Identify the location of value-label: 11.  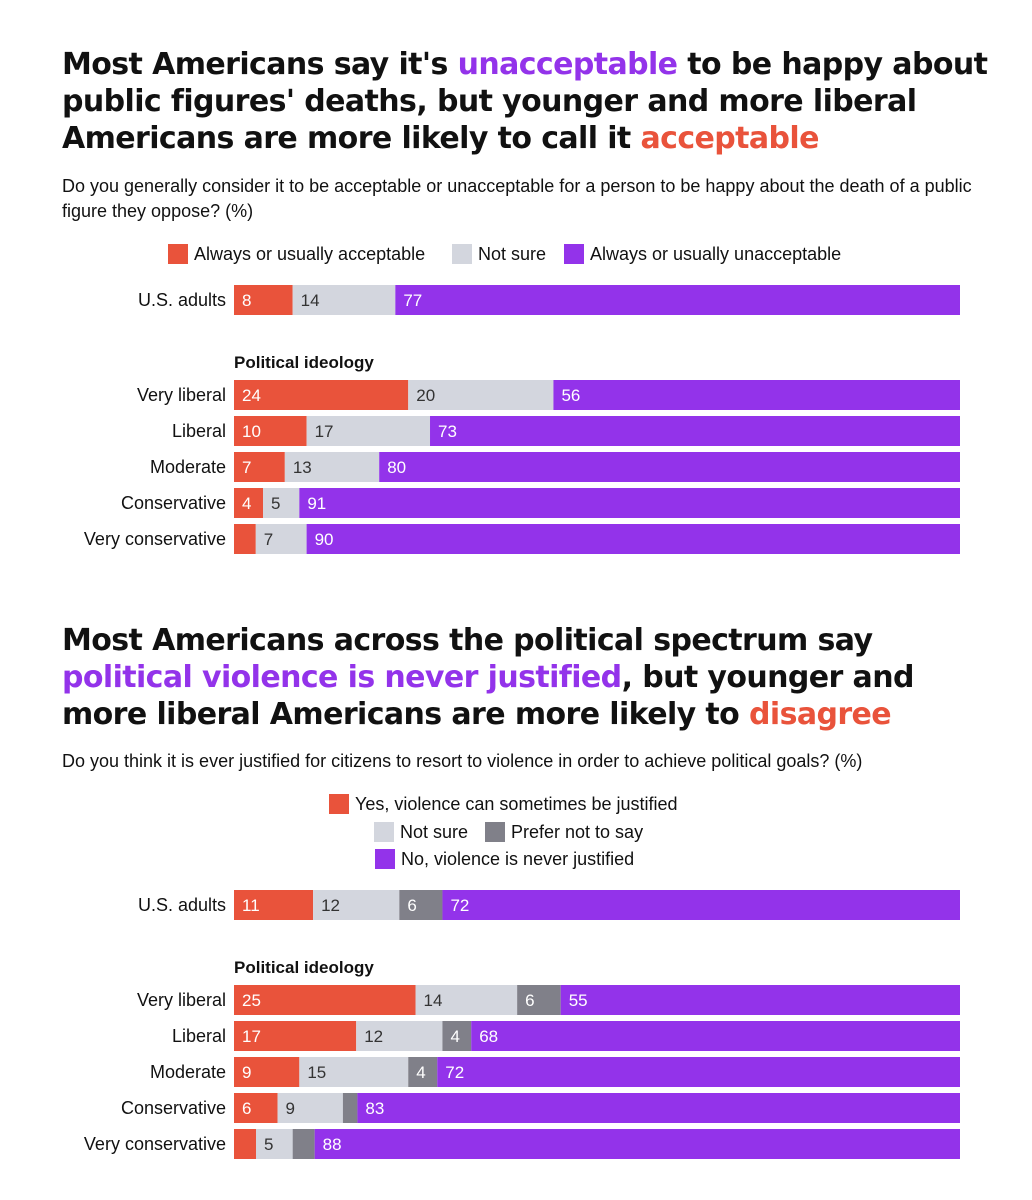
(251, 905).